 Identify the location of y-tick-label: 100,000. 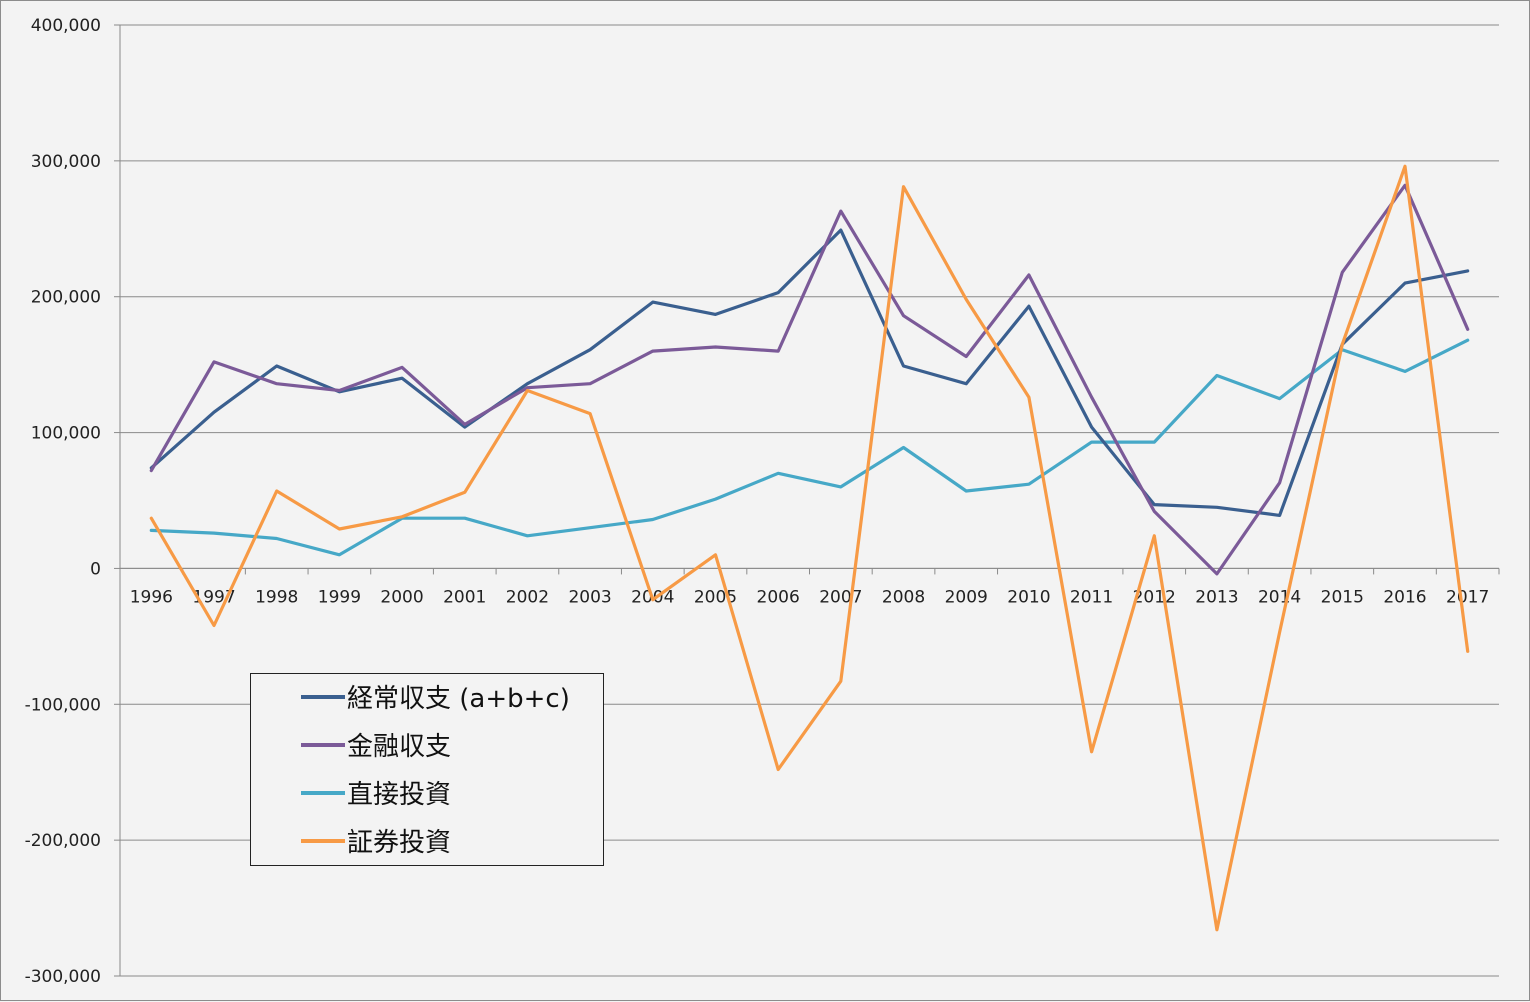
(66, 434).